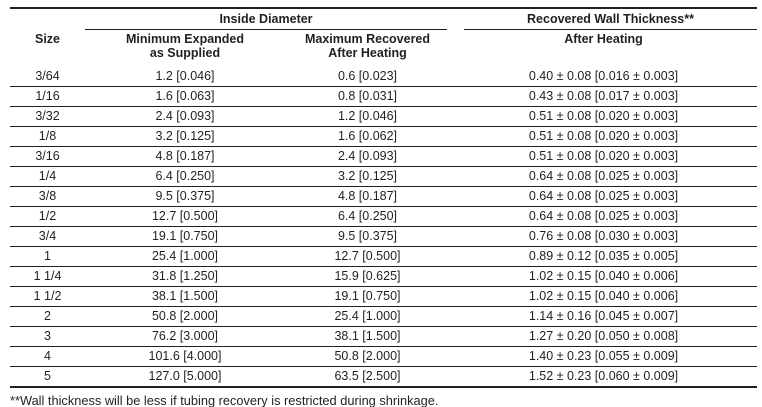 The width and height of the screenshot is (762, 407). Describe the element at coordinates (603, 256) in the screenshot. I see `cell-recovered_wall_thickness_after_heating: 0.89 ± 0.12 [0.035 ± 0.005]` at that location.